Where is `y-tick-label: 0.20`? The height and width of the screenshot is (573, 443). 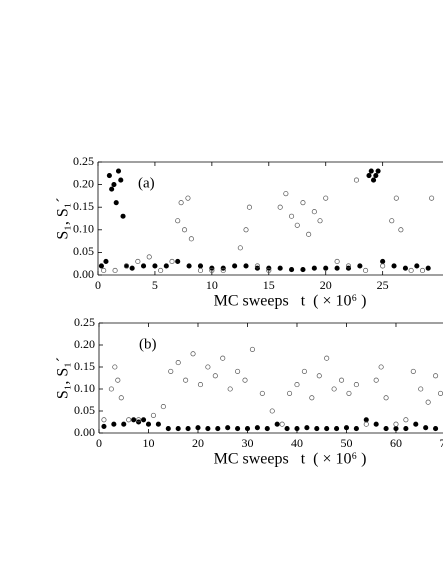
y-tick-label: 0.20 is located at coordinates (84, 344).